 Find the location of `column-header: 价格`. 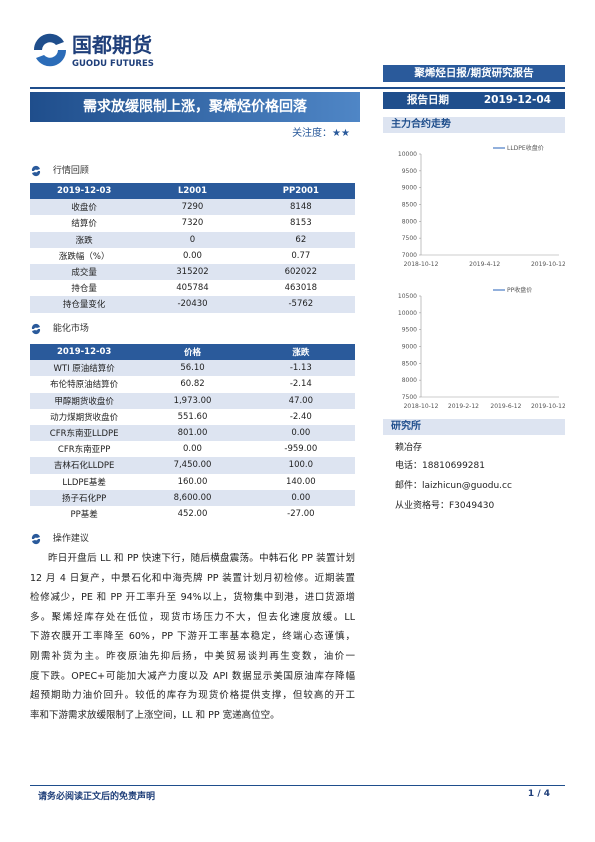

column-header: 价格 is located at coordinates (192, 352).